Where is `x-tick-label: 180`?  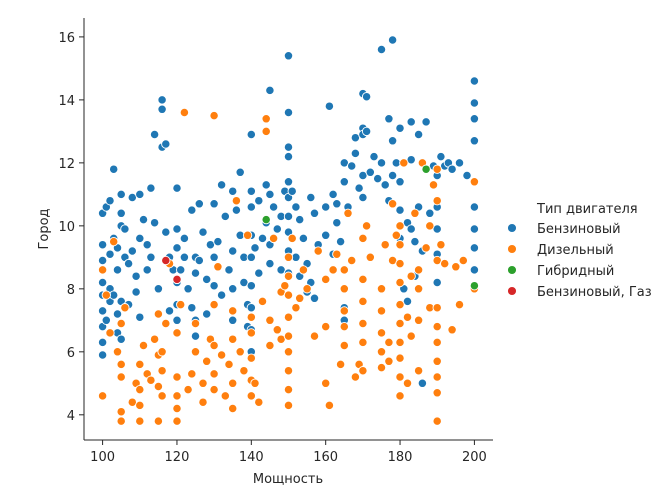
x-tick-label: 180 is located at coordinates (400, 457).